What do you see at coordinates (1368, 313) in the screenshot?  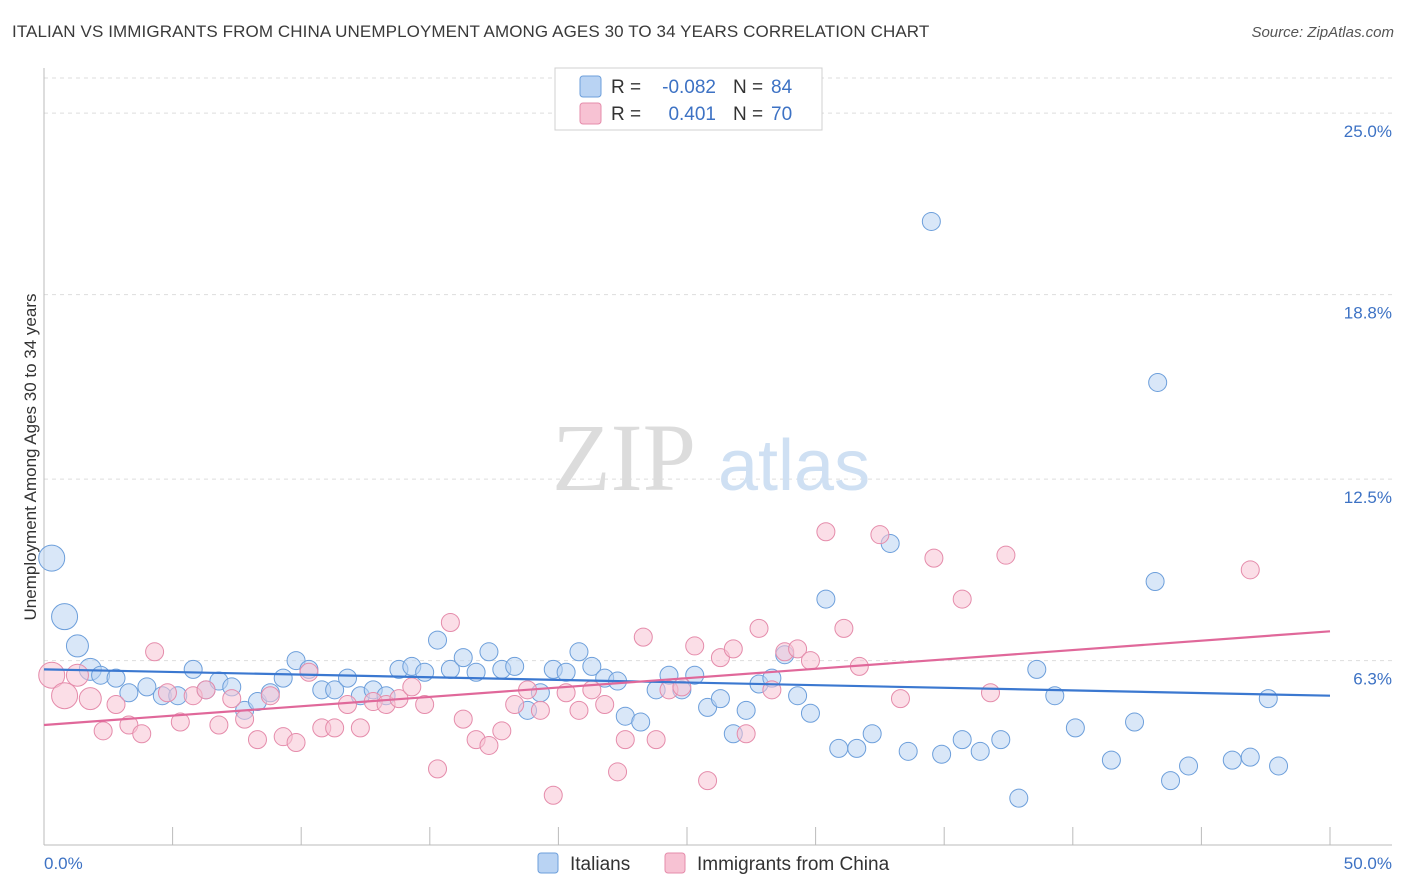 I see `y-tick-label: 18.8%` at bounding box center [1368, 313].